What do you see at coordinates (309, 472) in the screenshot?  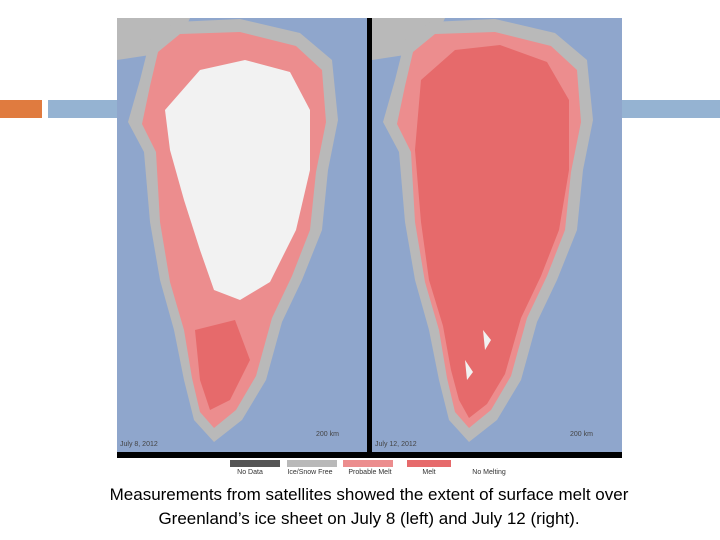 I see `legend-label: Ice/Snow Free` at bounding box center [309, 472].